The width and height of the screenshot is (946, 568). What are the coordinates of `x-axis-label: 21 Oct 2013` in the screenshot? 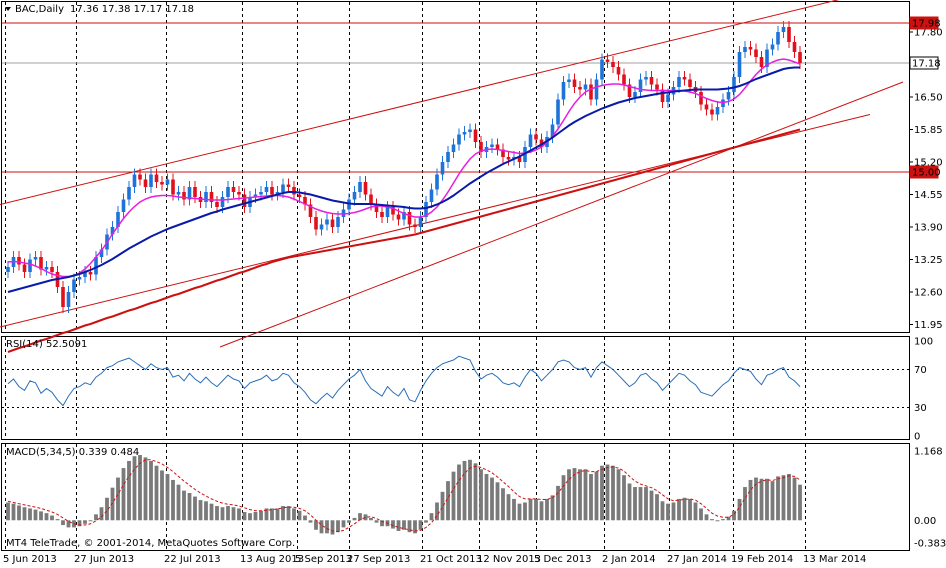 It's located at (451, 559).